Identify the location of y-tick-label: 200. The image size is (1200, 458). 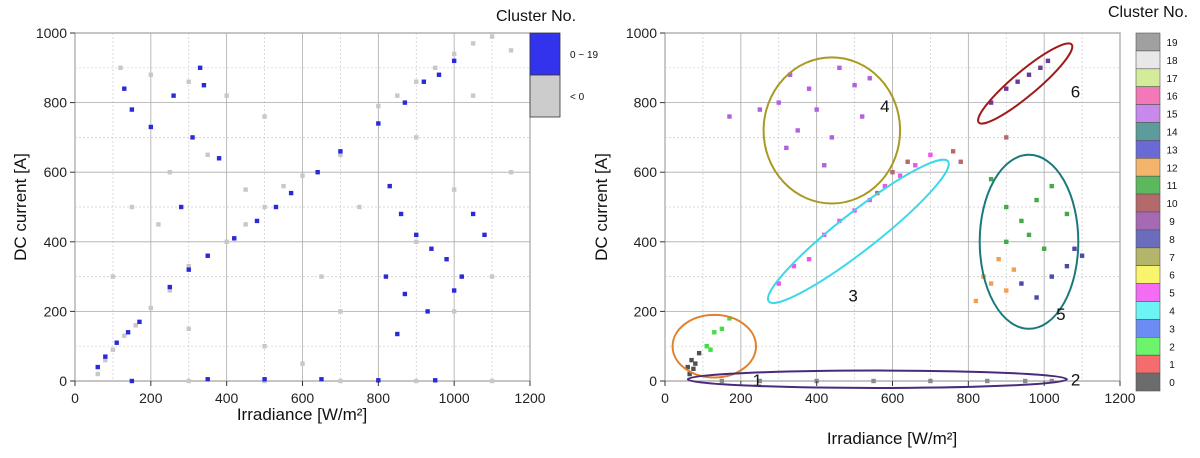
(56, 311).